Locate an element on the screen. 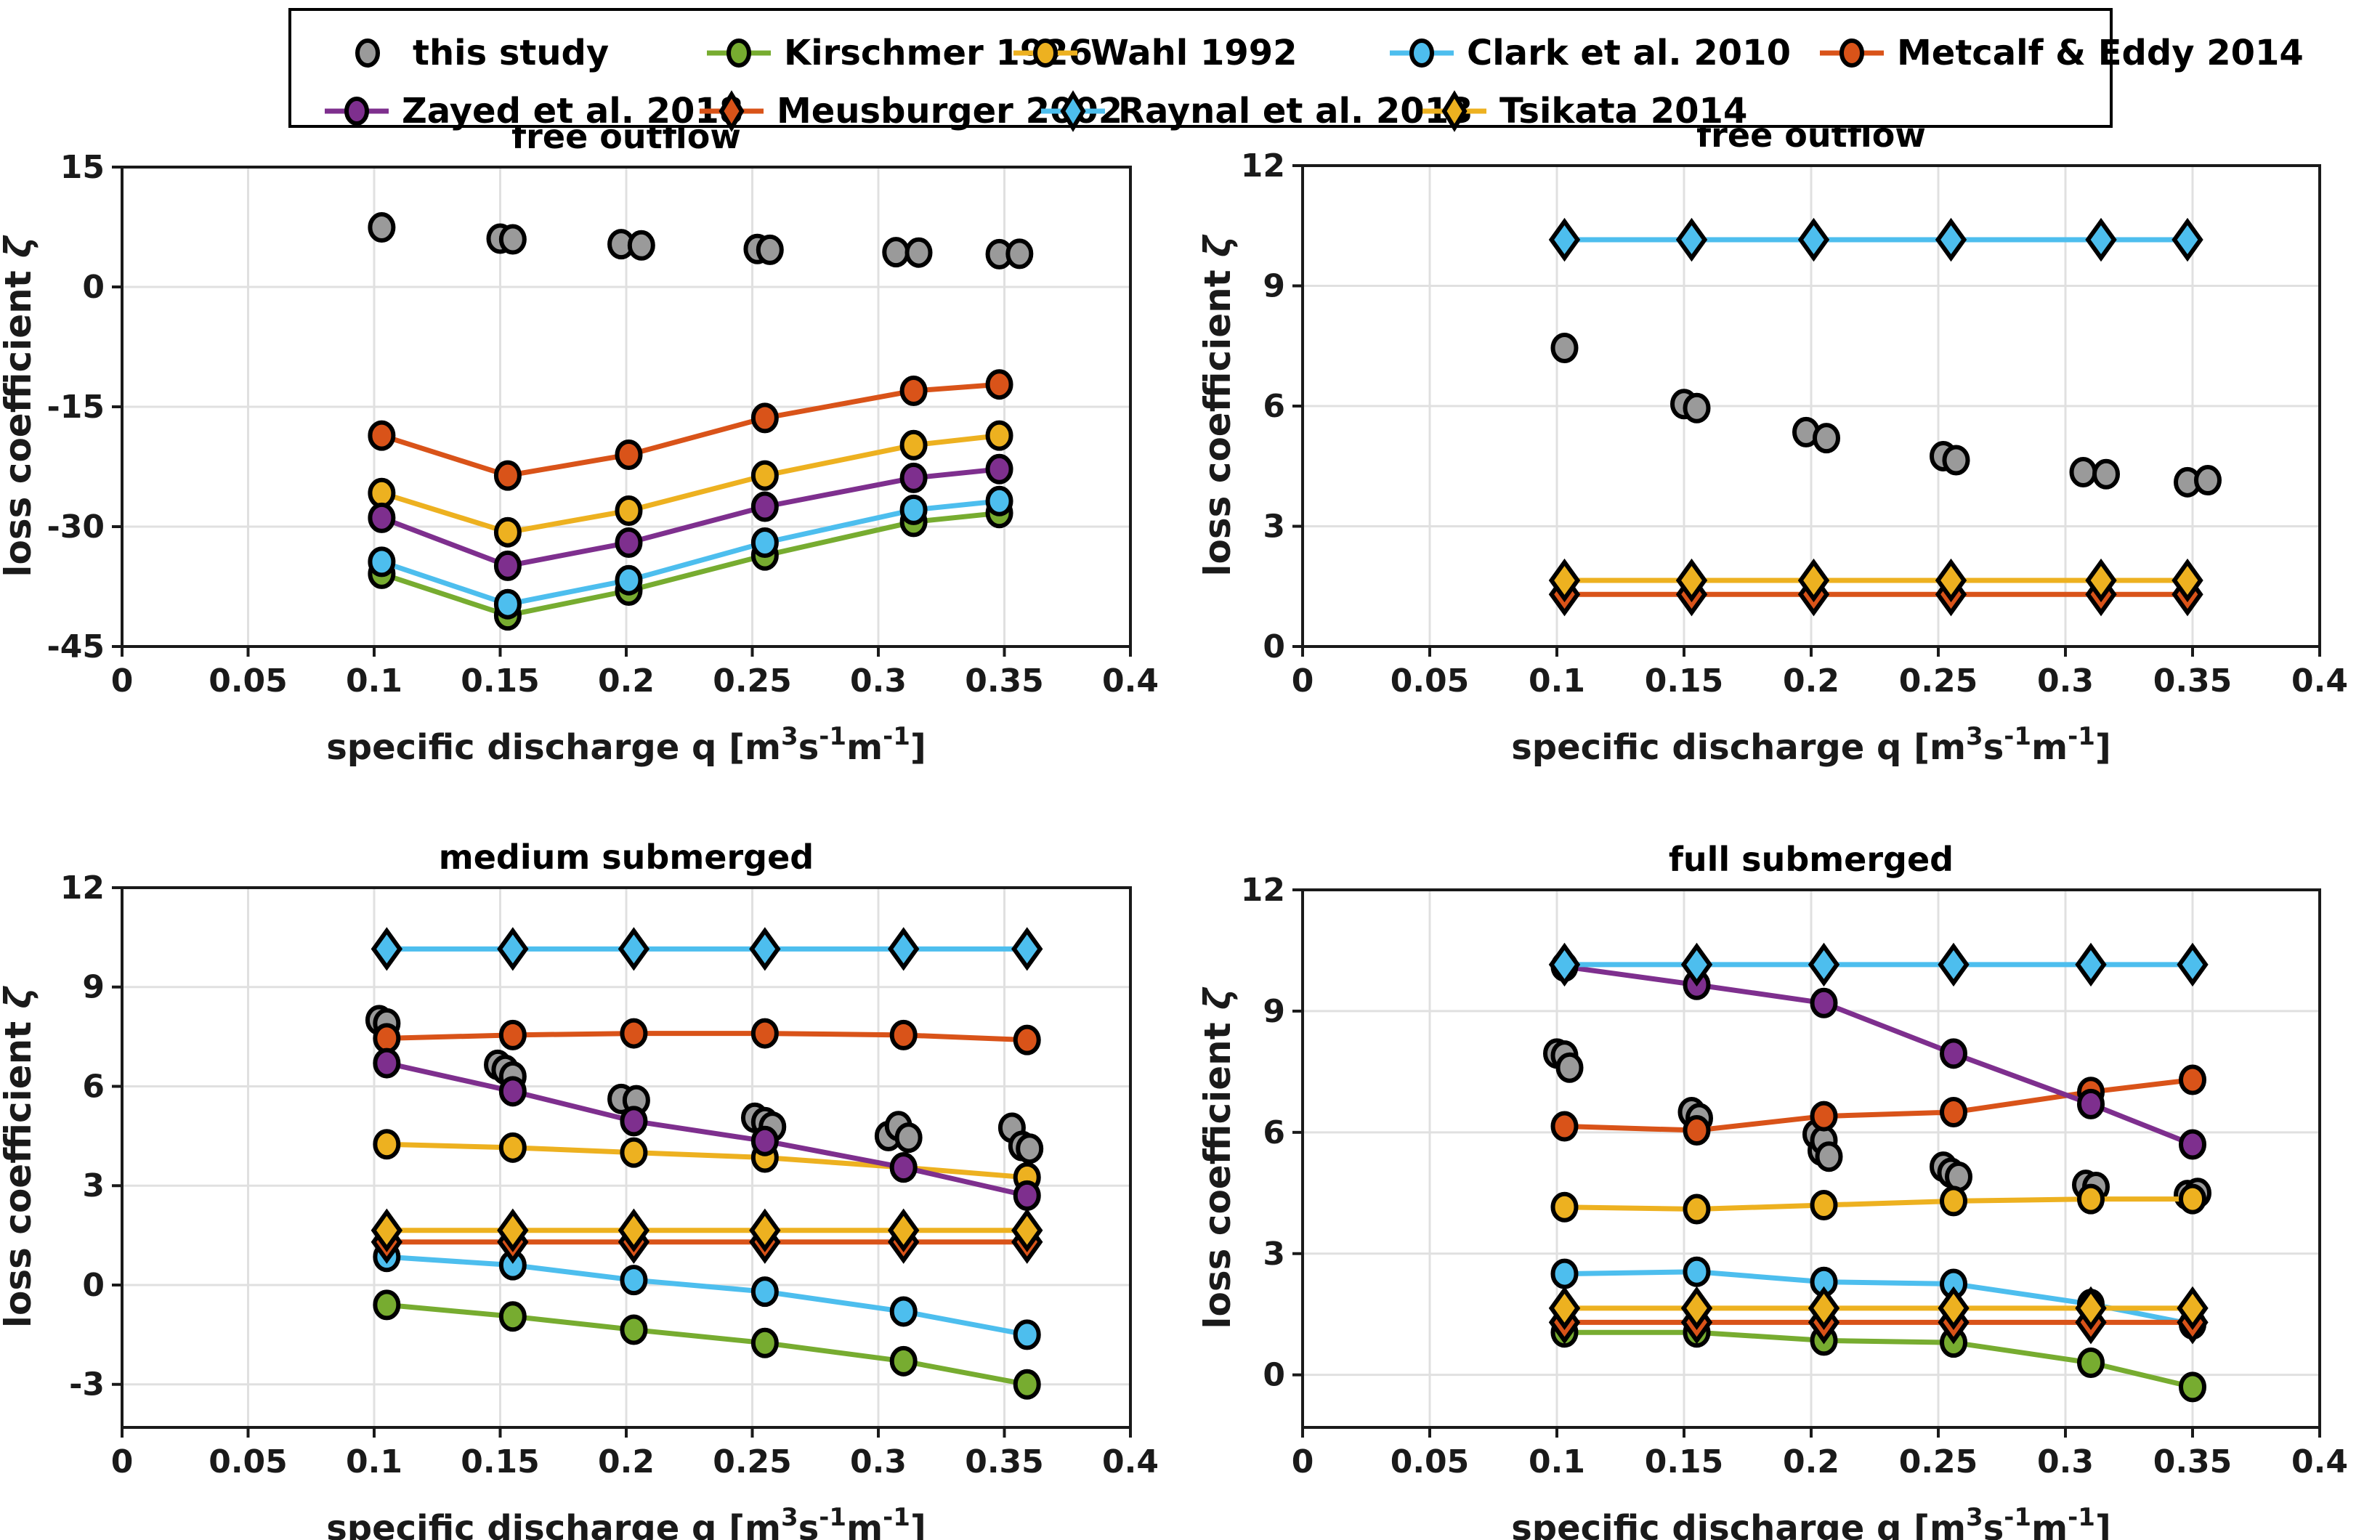 The height and width of the screenshot is (1540, 2380). legend-label: Tsikata 2014 is located at coordinates (1623, 111).